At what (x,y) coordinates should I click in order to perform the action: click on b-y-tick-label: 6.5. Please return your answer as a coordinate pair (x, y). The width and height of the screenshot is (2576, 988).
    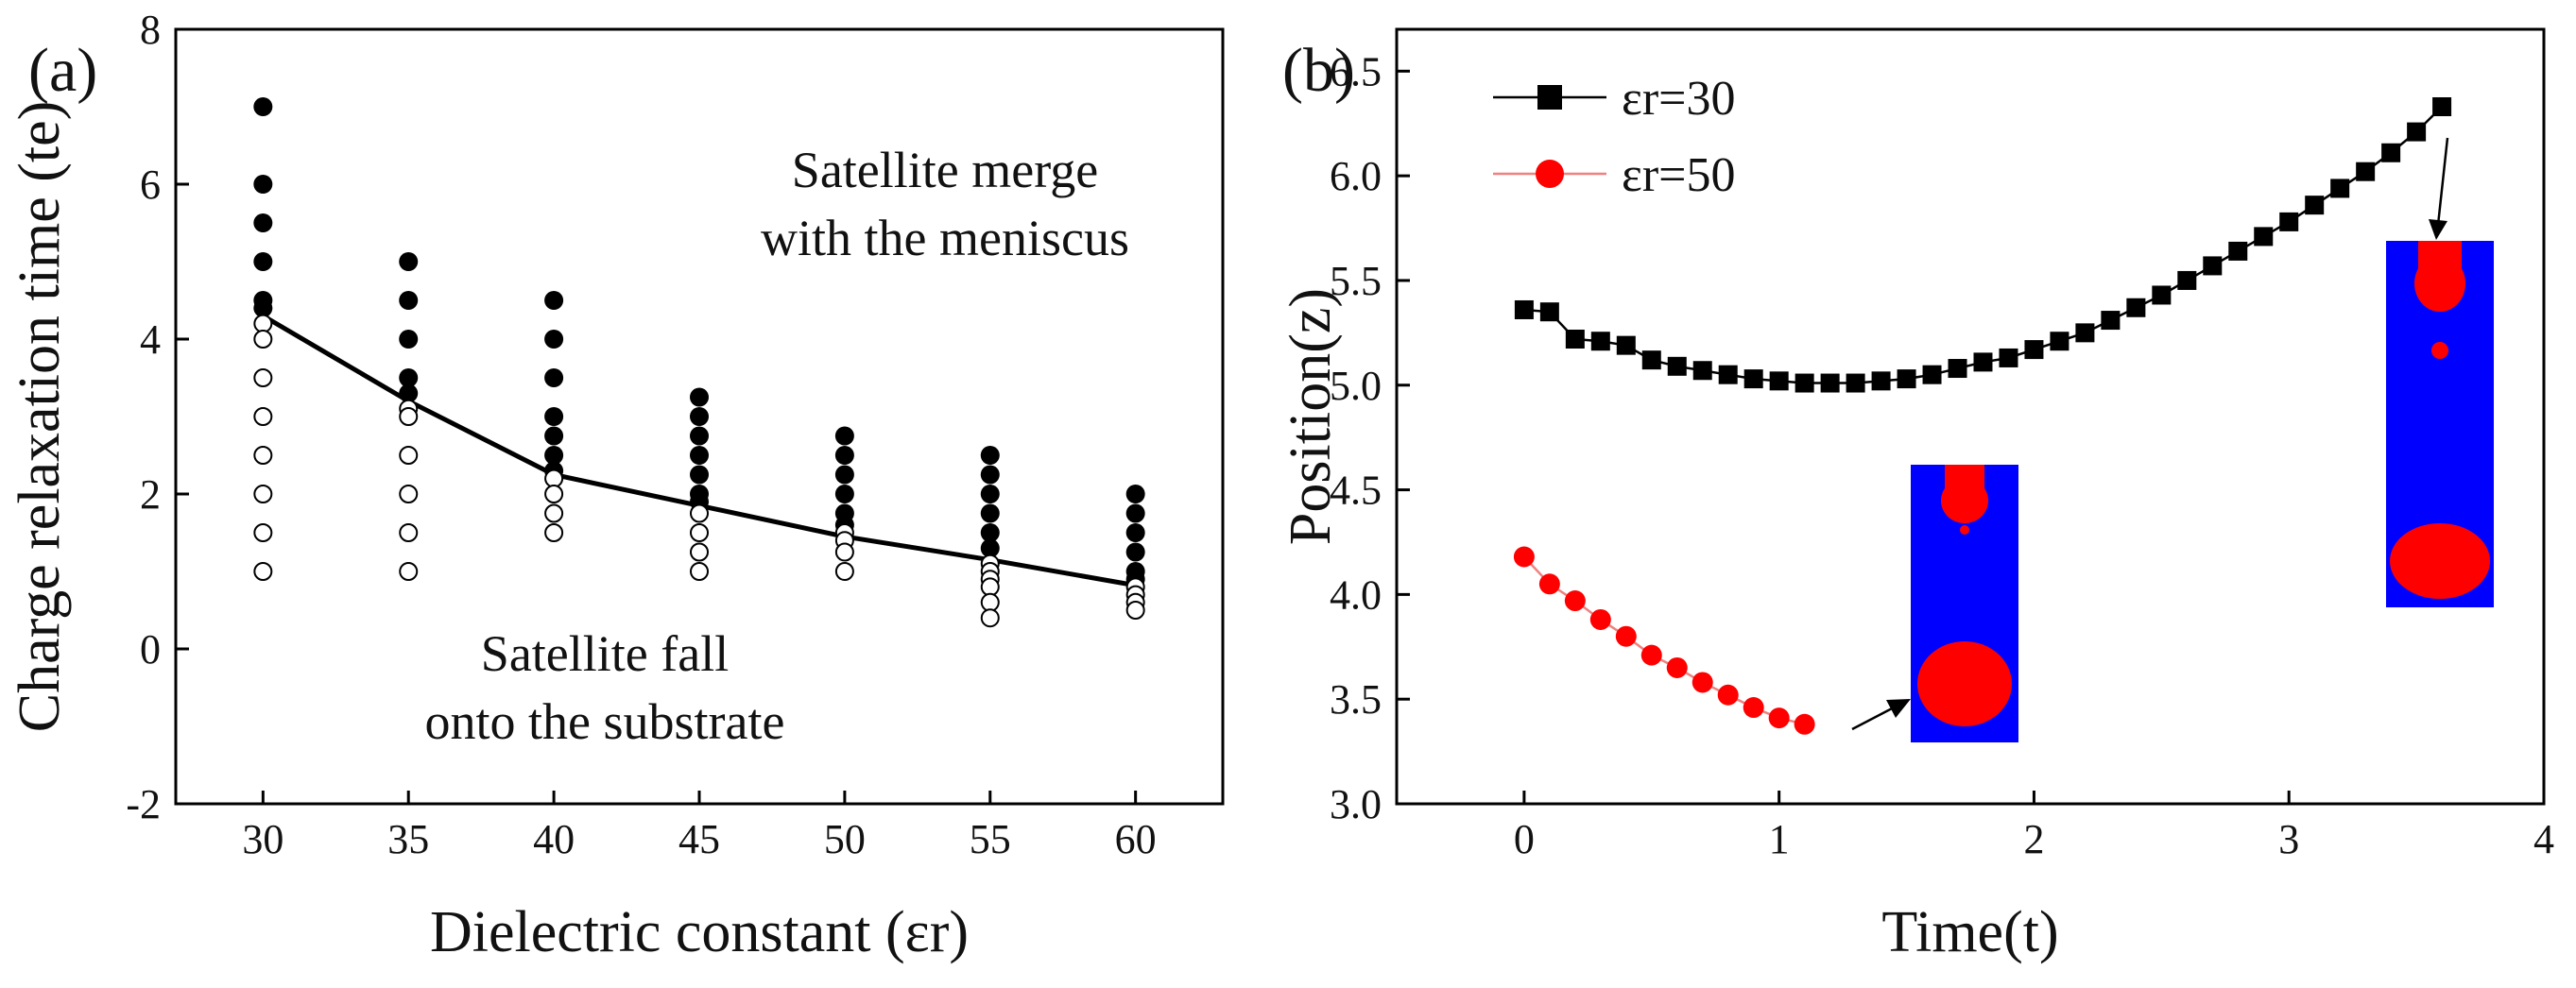
    Looking at the image, I should click on (1356, 71).